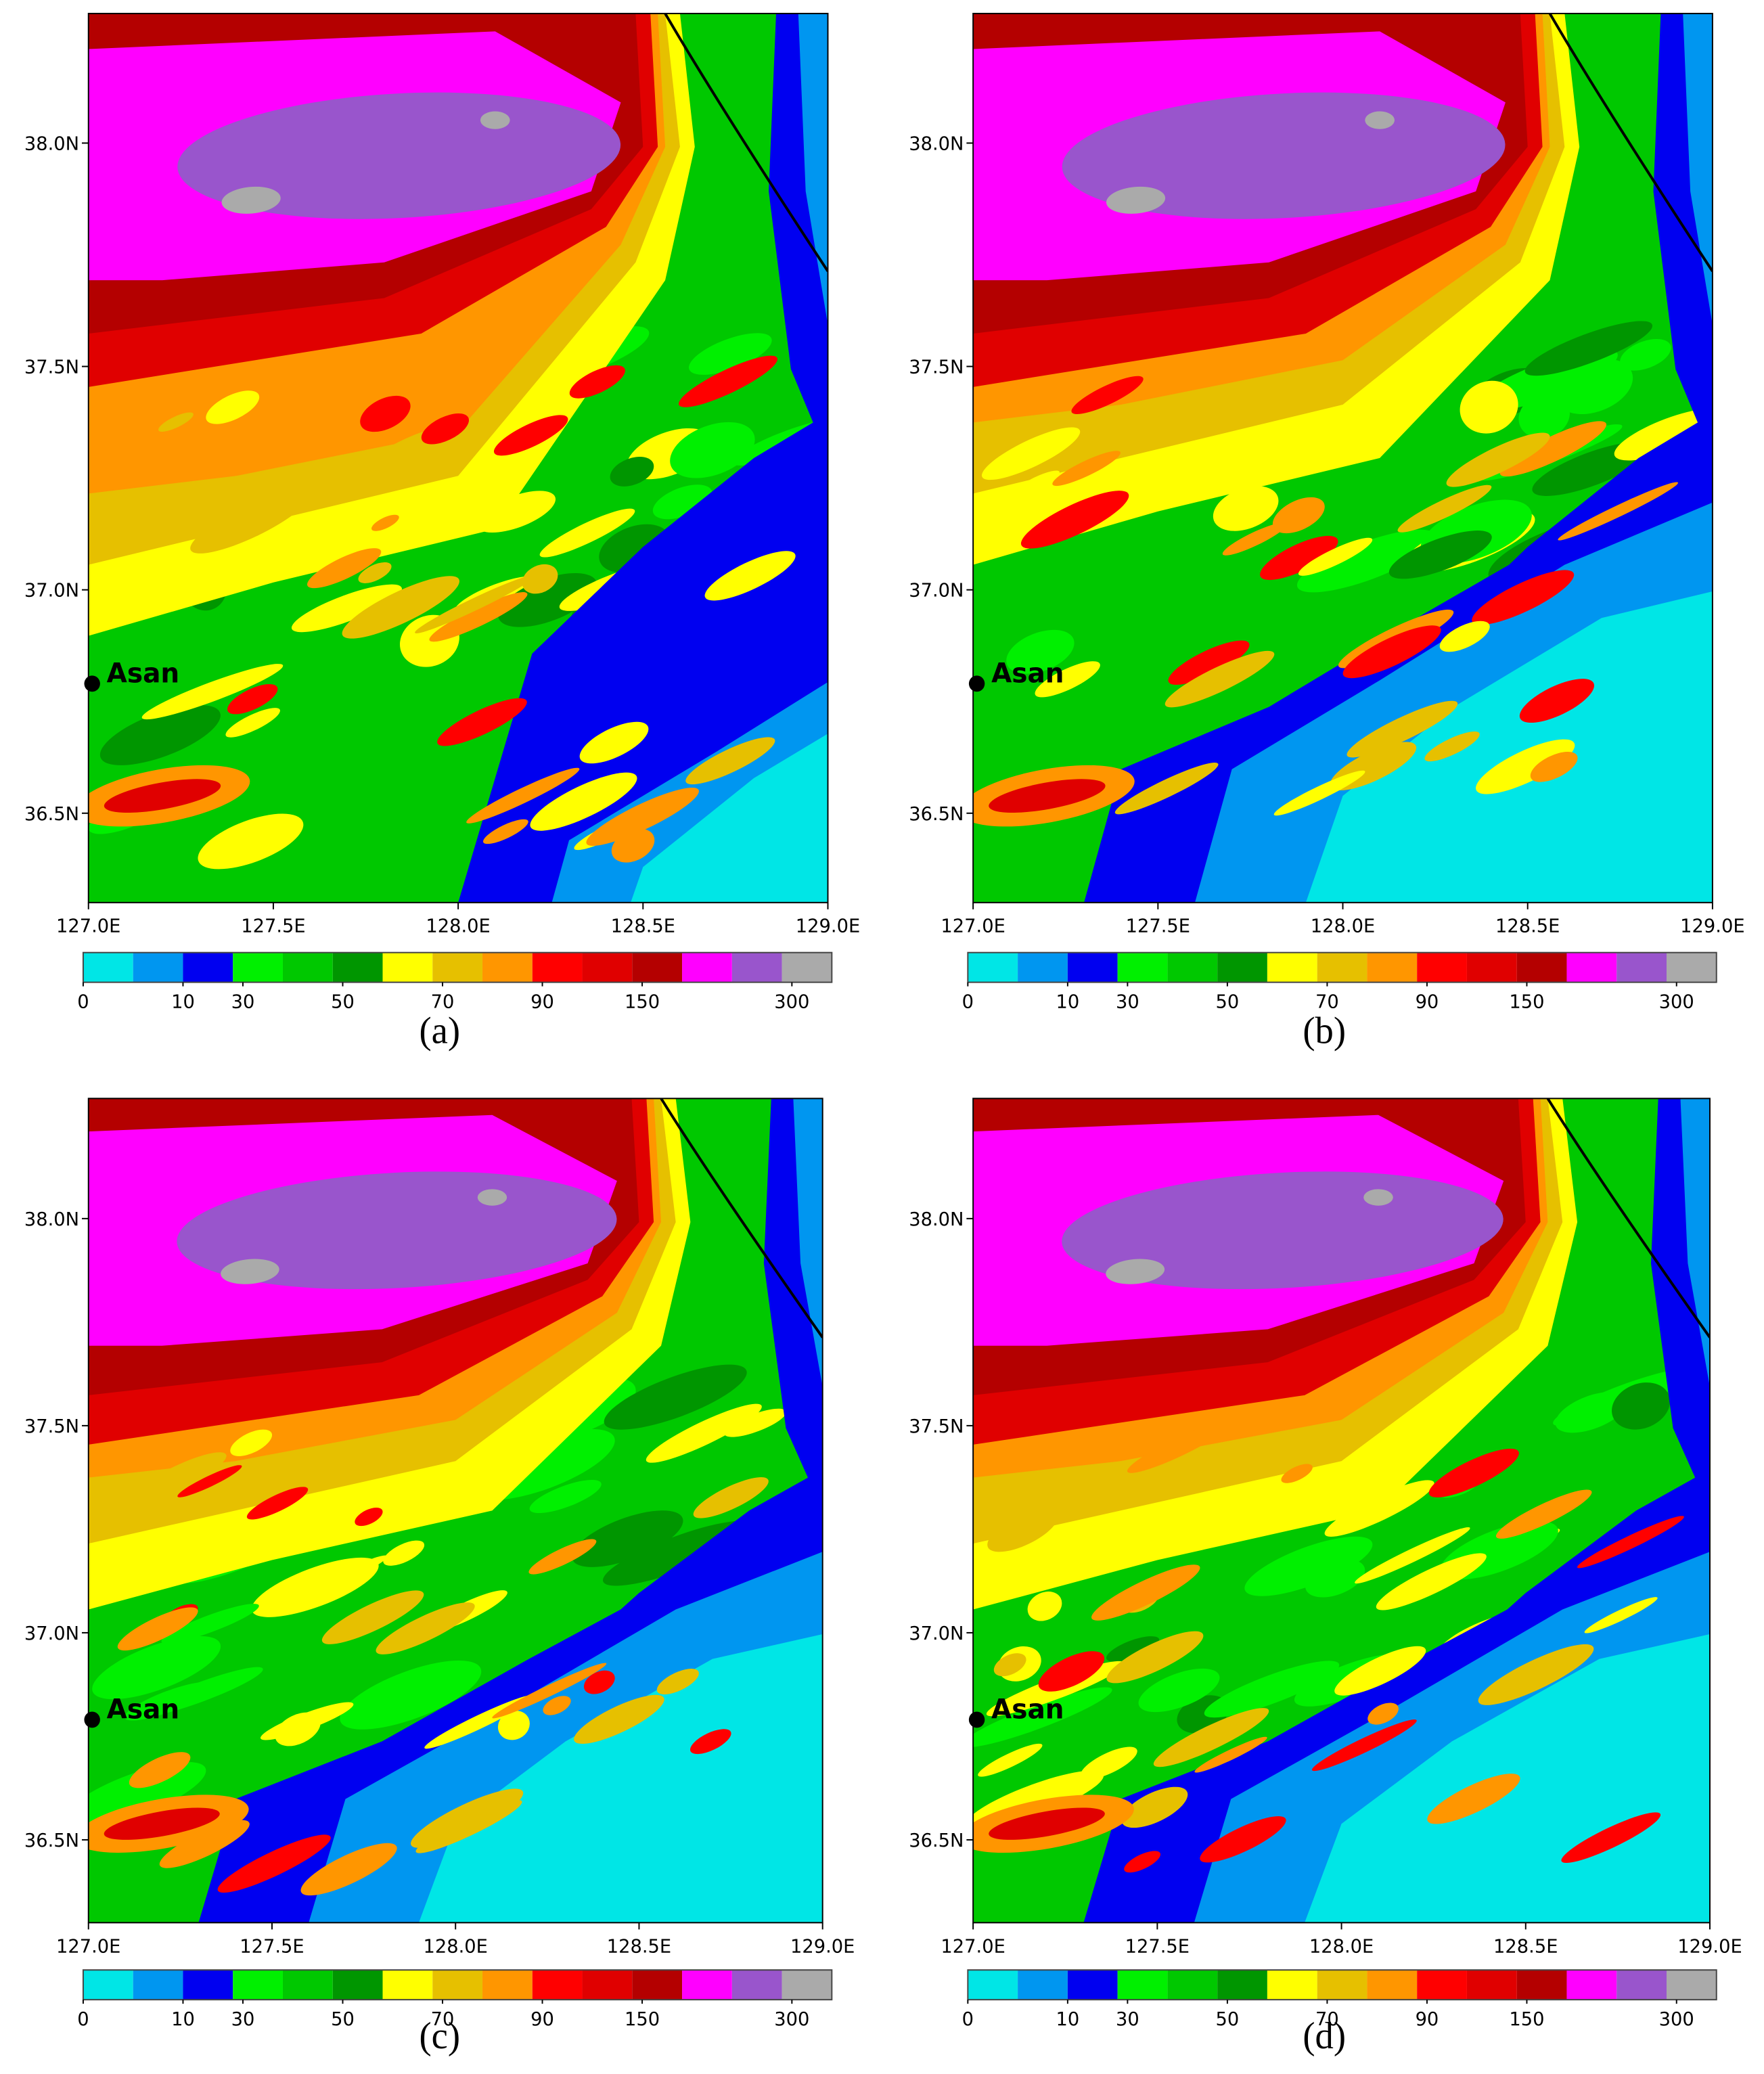  I want to click on station-marker, so click(92, 683).